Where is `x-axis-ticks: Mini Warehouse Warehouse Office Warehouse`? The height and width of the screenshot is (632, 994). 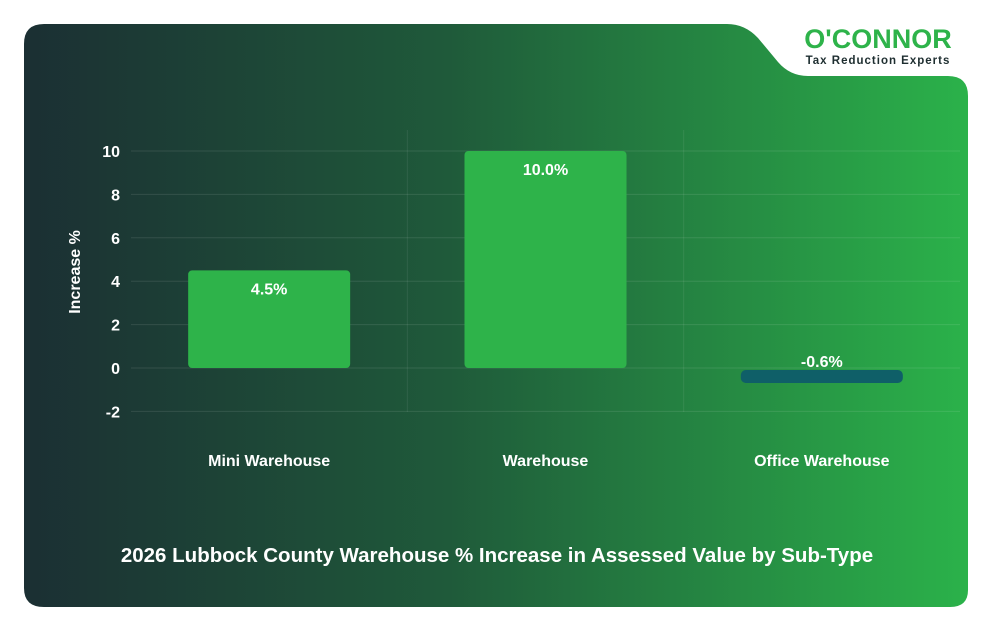 x-axis-ticks: Mini Warehouse Warehouse Office Warehouse is located at coordinates (549, 461).